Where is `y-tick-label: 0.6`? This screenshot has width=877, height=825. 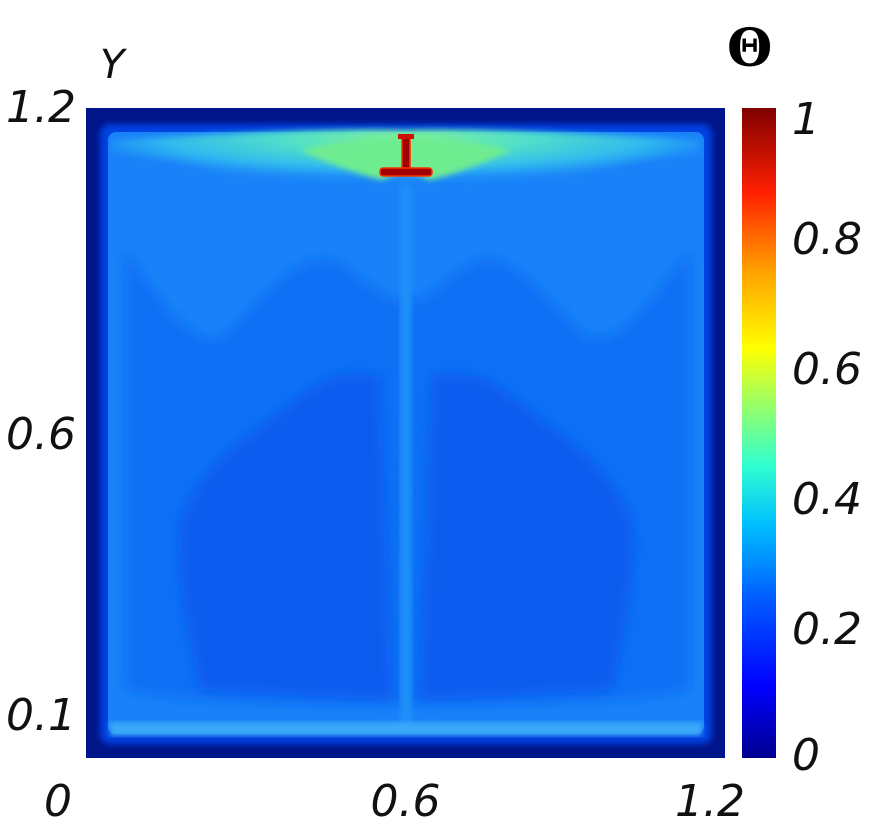 y-tick-label: 0.6 is located at coordinates (41, 434).